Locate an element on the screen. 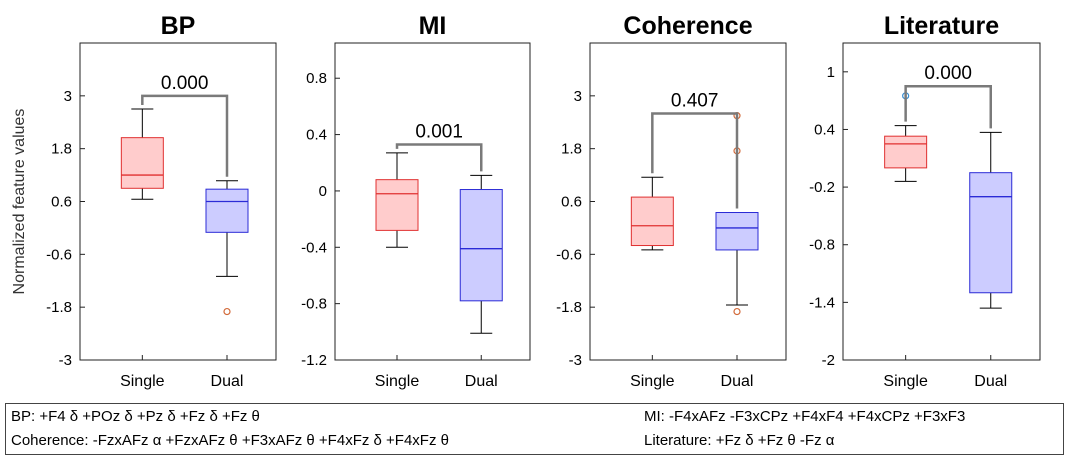 The image size is (1070, 457). y-tick-label: -1.2 is located at coordinates (314, 360).